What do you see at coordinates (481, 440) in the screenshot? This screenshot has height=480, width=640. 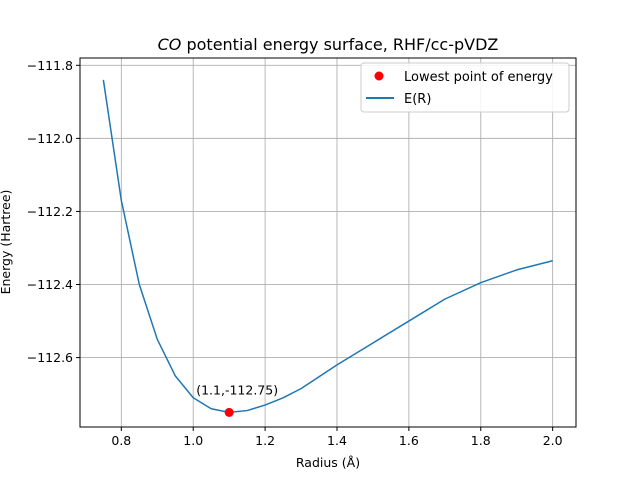 I see `x-tick-label: 1.8` at bounding box center [481, 440].